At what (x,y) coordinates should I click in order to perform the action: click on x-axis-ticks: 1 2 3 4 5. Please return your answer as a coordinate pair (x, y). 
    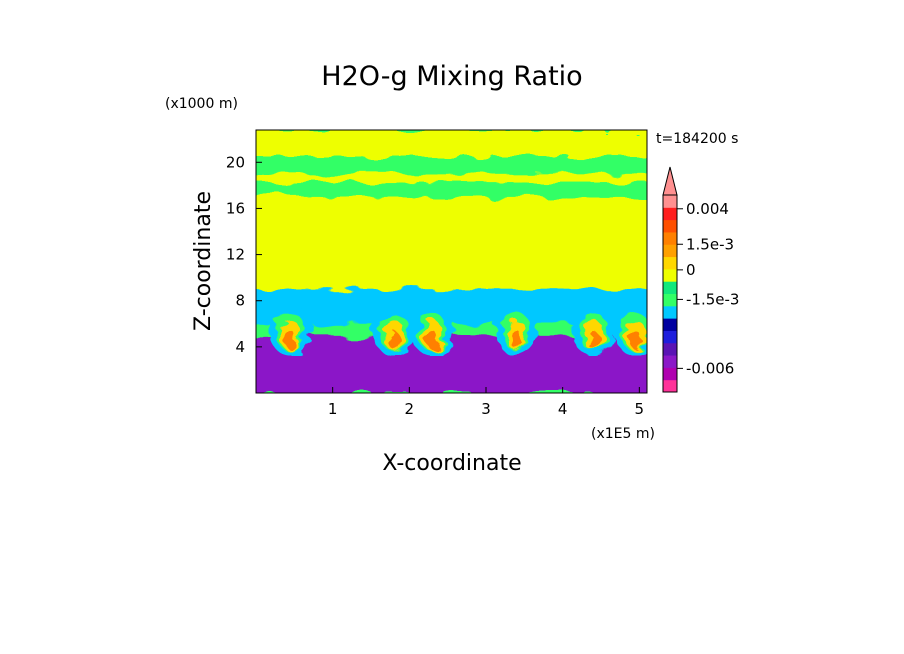
    Looking at the image, I should click on (486, 402).